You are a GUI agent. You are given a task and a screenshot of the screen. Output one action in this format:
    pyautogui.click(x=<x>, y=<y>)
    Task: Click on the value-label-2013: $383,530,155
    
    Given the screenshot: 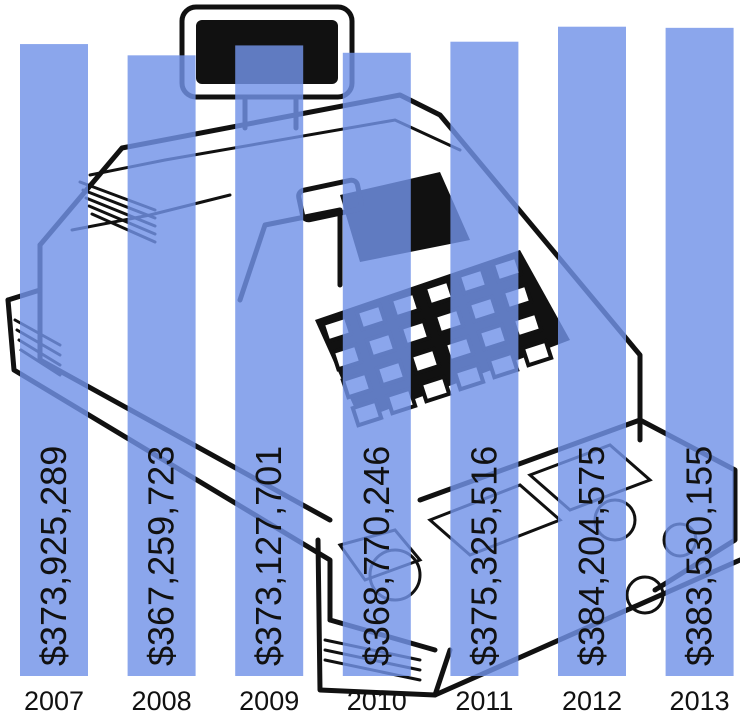 What is the action you would take?
    pyautogui.click(x=699, y=556)
    